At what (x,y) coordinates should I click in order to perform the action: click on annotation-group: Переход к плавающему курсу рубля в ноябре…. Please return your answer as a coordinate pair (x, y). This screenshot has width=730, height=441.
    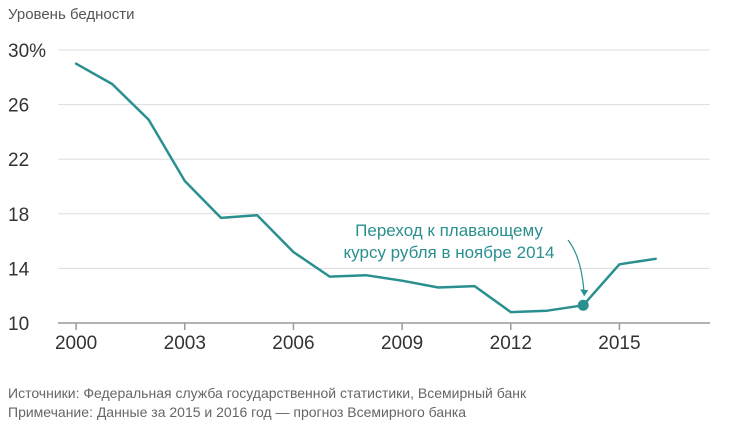
    Looking at the image, I should click on (466, 266).